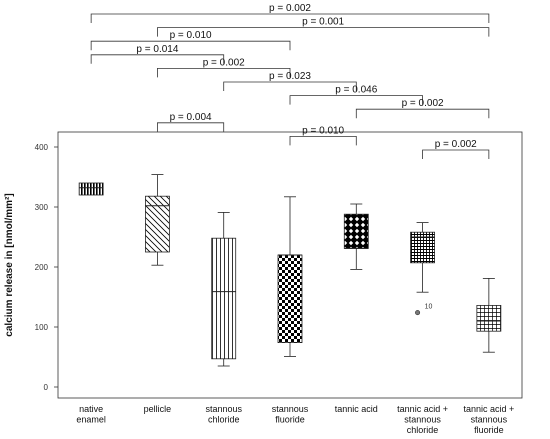 This screenshot has height=439, width=550. I want to click on significance-bracket: p = 0.001, so click(323, 27).